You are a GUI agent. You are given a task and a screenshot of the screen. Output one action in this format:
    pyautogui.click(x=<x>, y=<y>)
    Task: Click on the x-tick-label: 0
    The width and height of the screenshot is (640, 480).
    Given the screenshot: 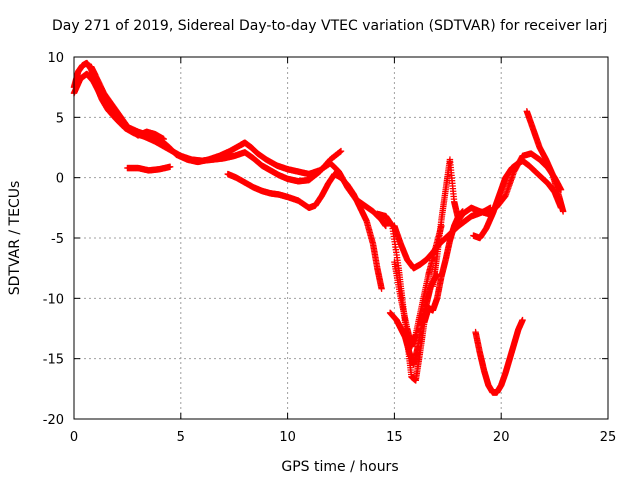 What is the action you would take?
    pyautogui.click(x=74, y=437)
    